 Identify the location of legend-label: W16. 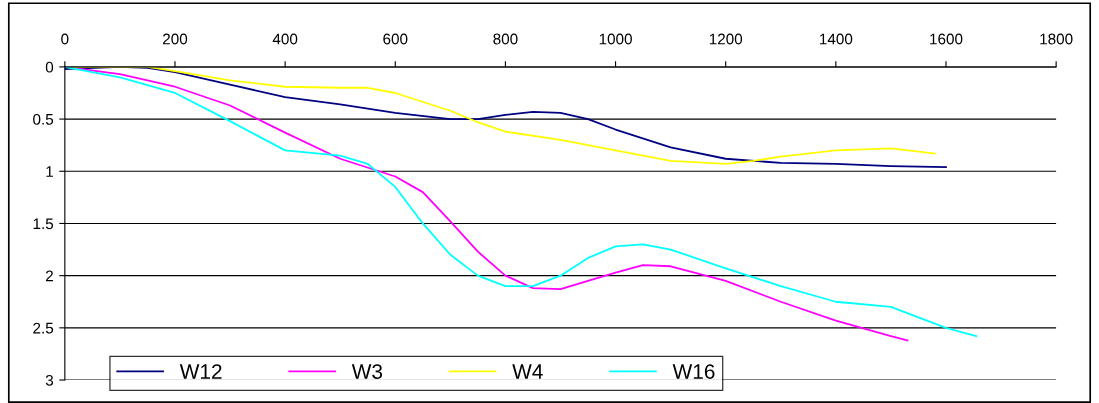
(693, 371).